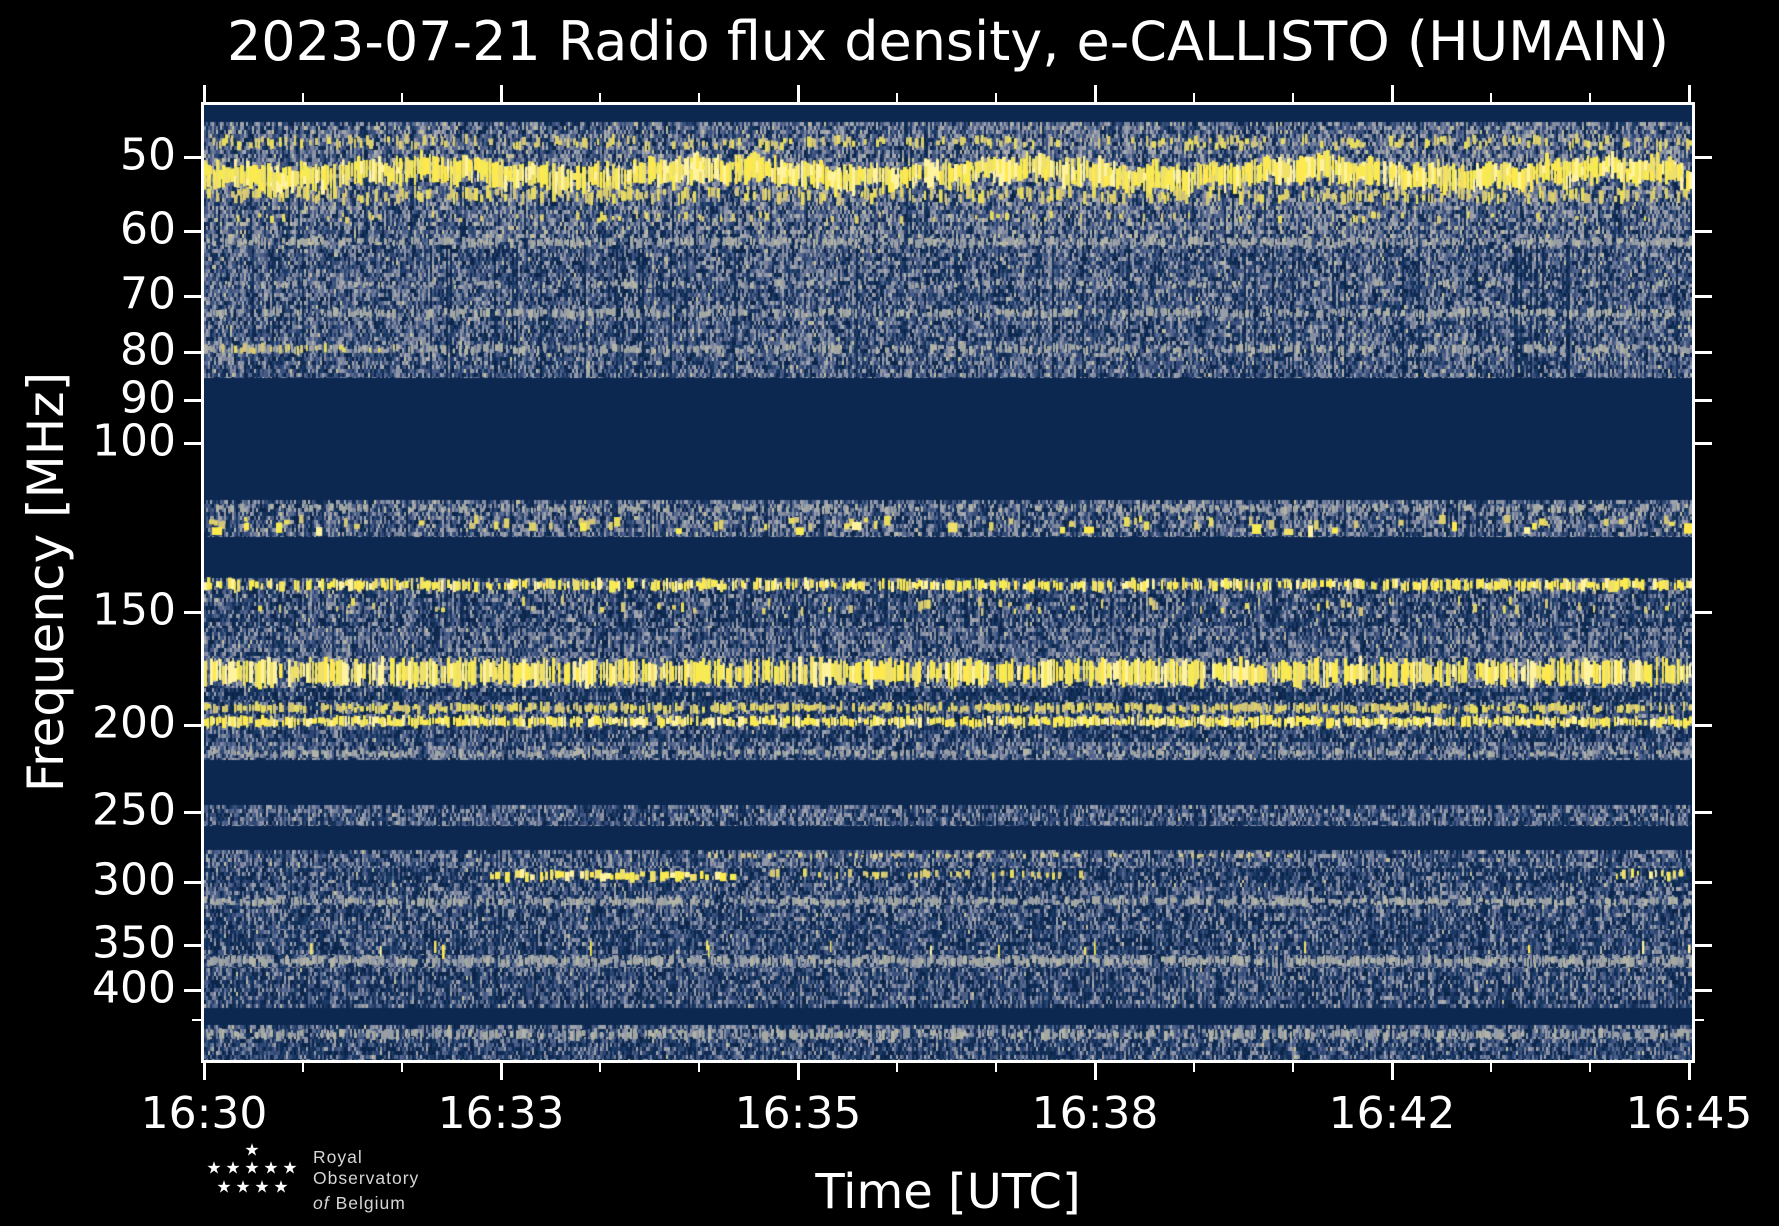 The height and width of the screenshot is (1226, 1779). I want to click on x-tick-label: 16:30, so click(204, 1113).